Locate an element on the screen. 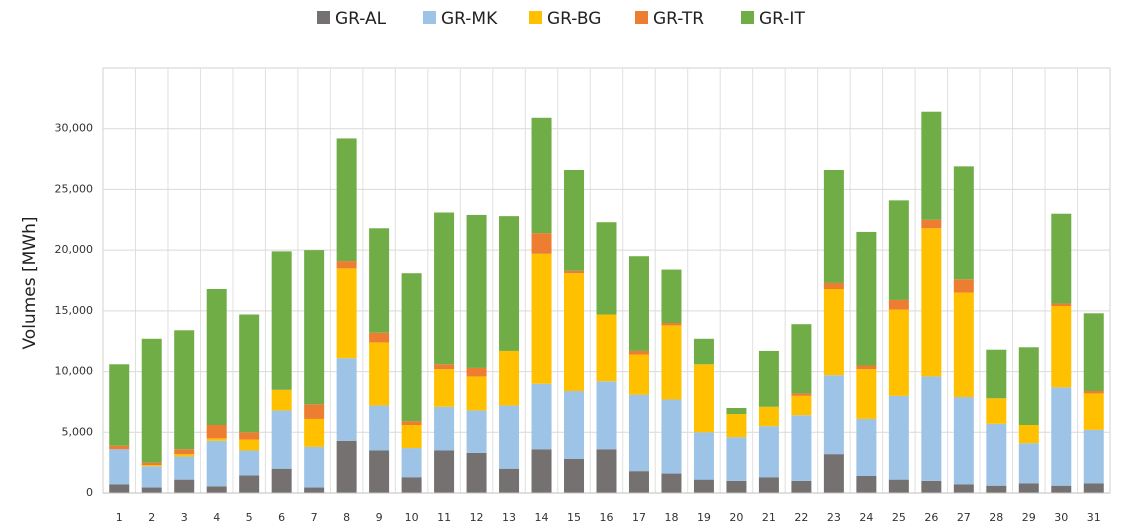 The width and height of the screenshot is (1125, 528). x-tick-label: 25 is located at coordinates (899, 517).